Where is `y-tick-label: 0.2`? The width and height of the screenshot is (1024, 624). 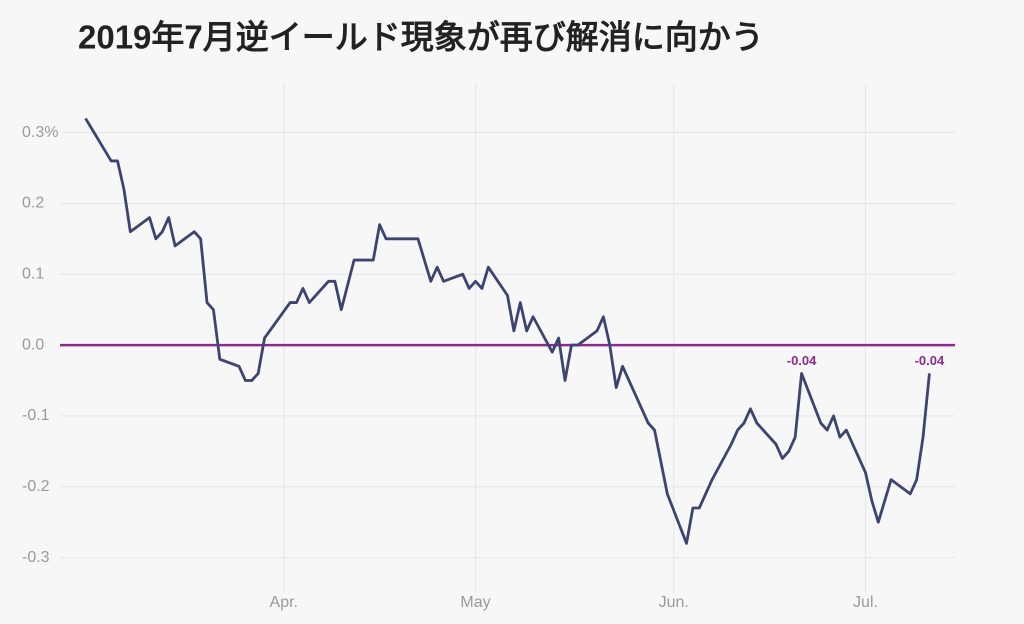 y-tick-label: 0.2 is located at coordinates (33, 203).